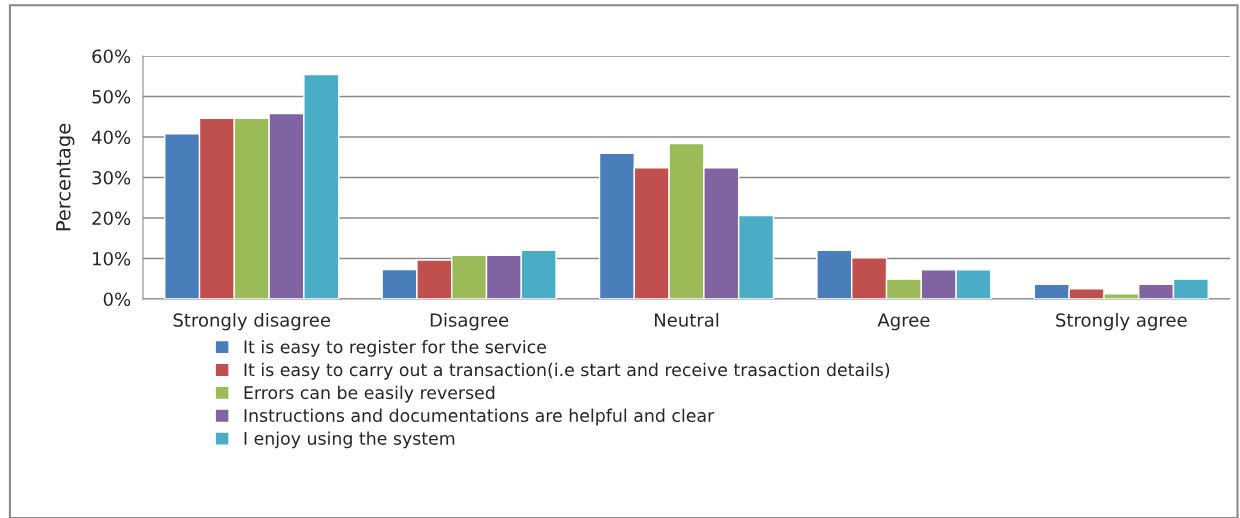 The width and height of the screenshot is (1240, 518). Describe the element at coordinates (479, 417) in the screenshot. I see `legend-label: Instructions and documentations are helpful and clear` at that location.